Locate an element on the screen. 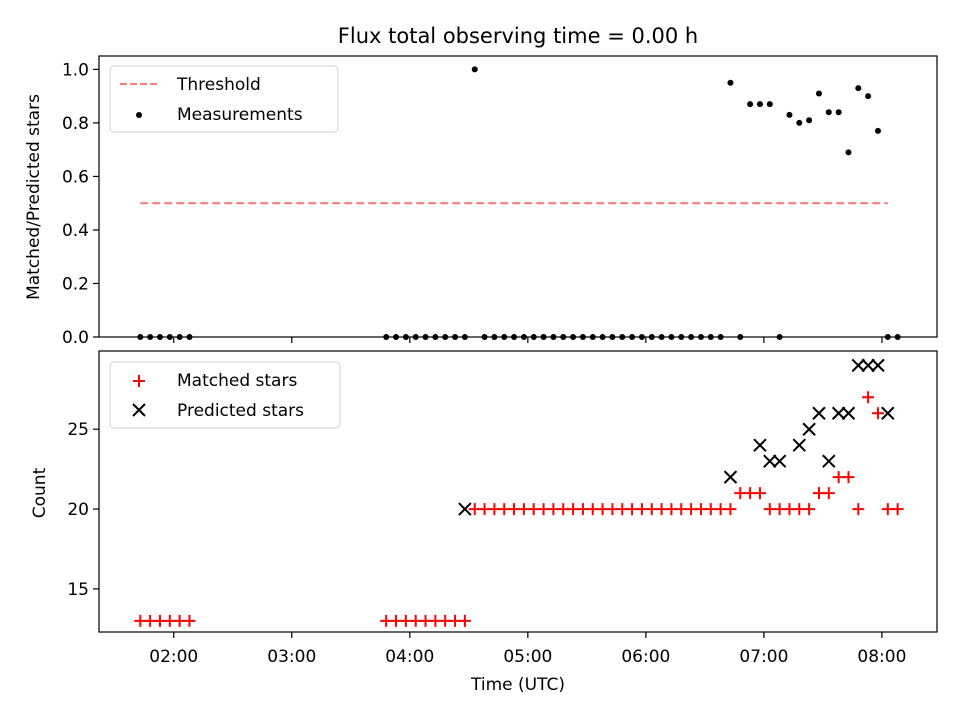 This screenshot has width=960, height=720. legend-measurements-label: Measurements is located at coordinates (240, 115).